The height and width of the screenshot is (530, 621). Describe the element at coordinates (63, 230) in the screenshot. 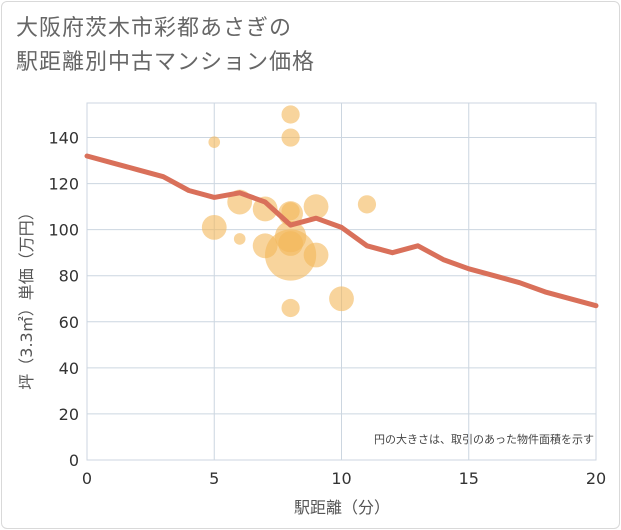

I see `y-tick-label: 100` at that location.